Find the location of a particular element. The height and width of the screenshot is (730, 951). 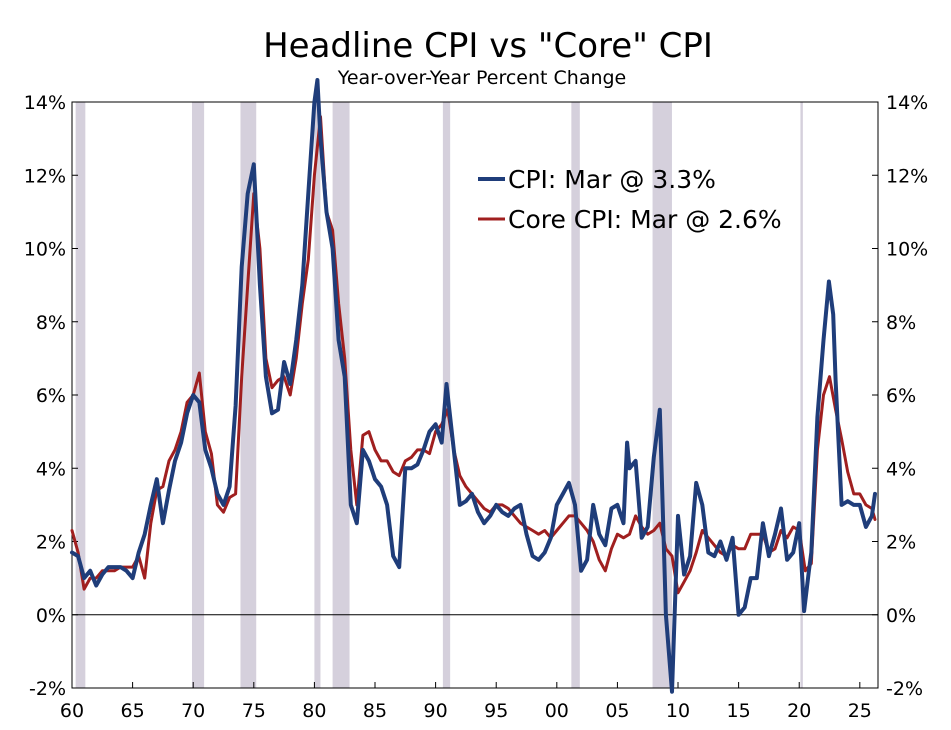

x-tick-label: 90 is located at coordinates (436, 711).